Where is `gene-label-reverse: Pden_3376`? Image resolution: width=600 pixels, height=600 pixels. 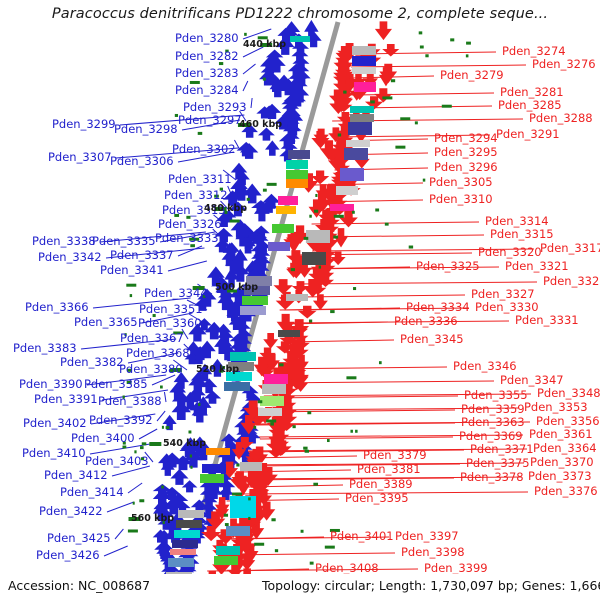 gene-label-reverse: Pden_3376 is located at coordinates (566, 491).